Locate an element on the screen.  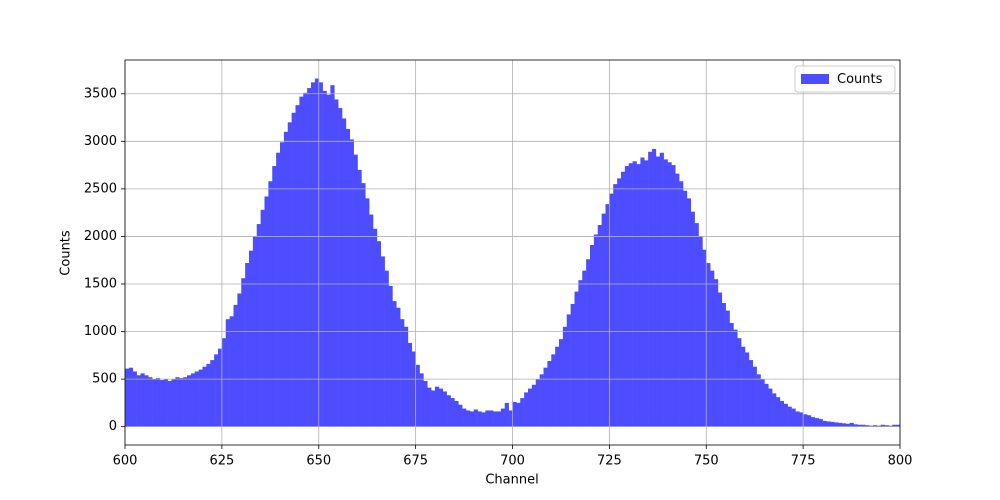
x-tick-label: 750 is located at coordinates (706, 461).